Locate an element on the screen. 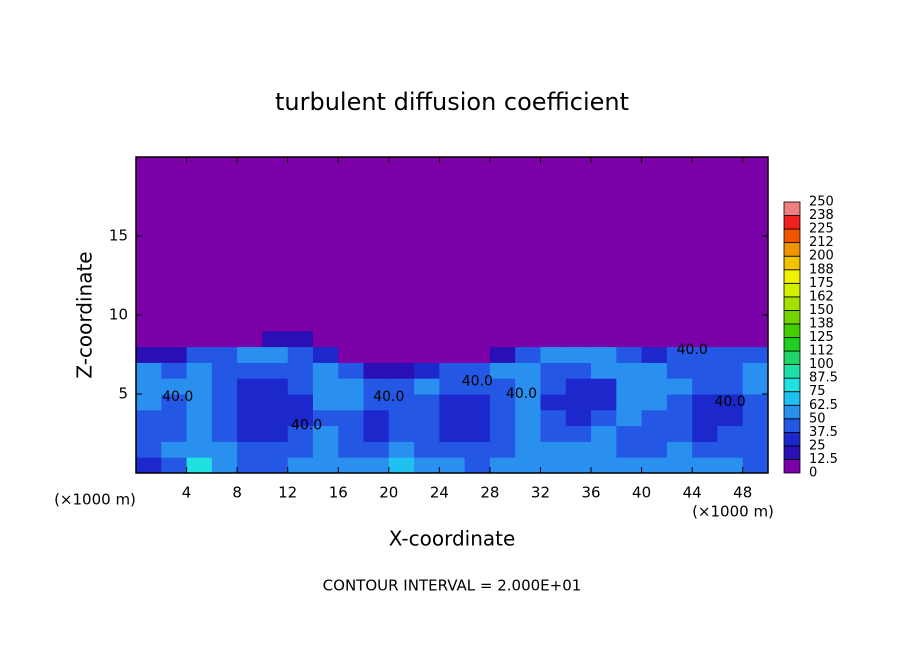  colorbar-label: 87.5 is located at coordinates (823, 378).